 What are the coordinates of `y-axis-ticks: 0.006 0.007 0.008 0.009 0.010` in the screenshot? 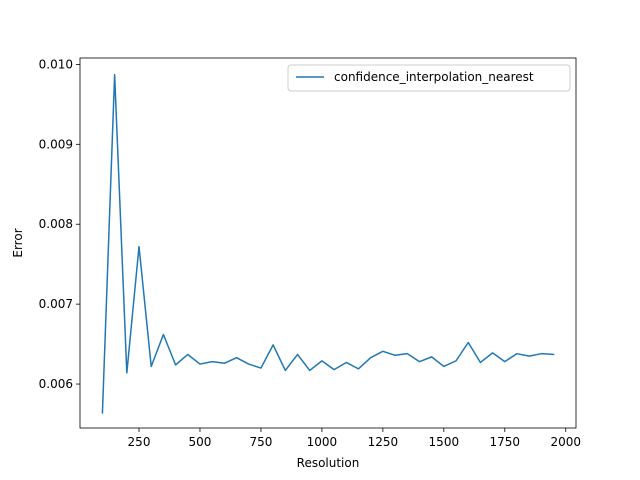 It's located at (59, 224).